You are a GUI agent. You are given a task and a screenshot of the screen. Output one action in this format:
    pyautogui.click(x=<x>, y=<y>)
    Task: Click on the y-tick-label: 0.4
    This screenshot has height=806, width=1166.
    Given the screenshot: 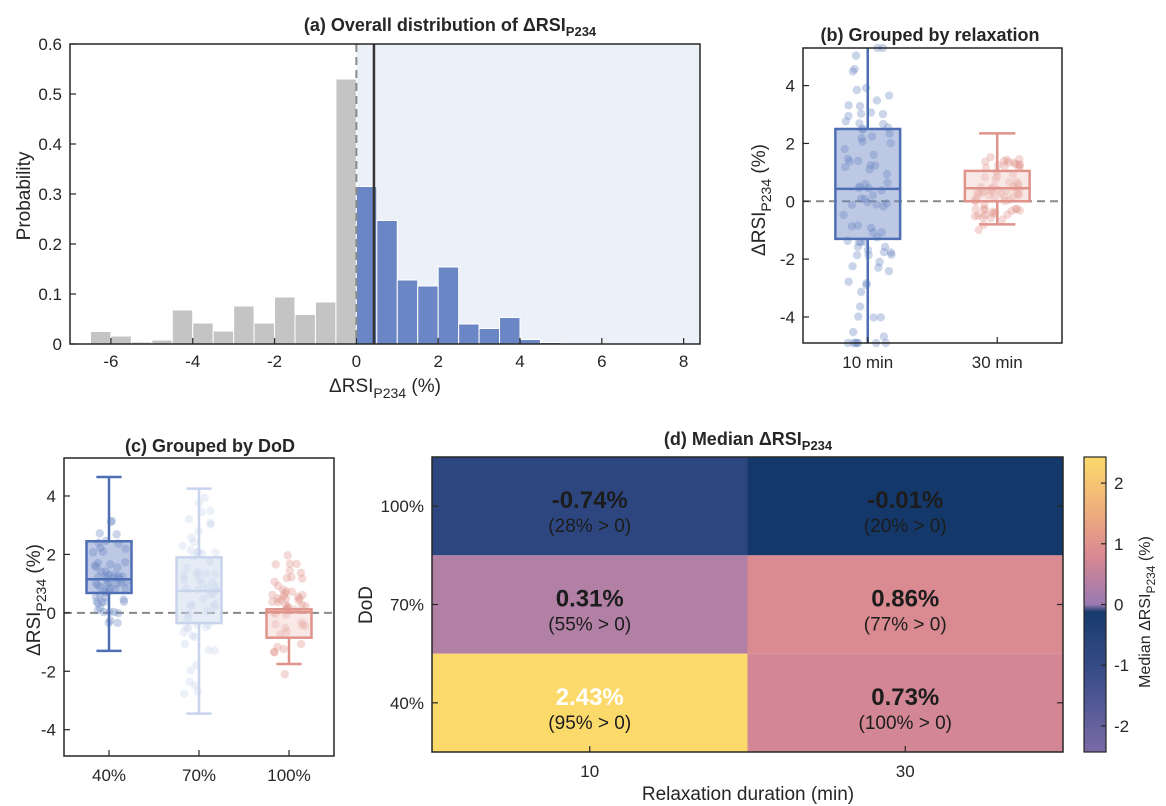 What is the action you would take?
    pyautogui.click(x=50, y=144)
    